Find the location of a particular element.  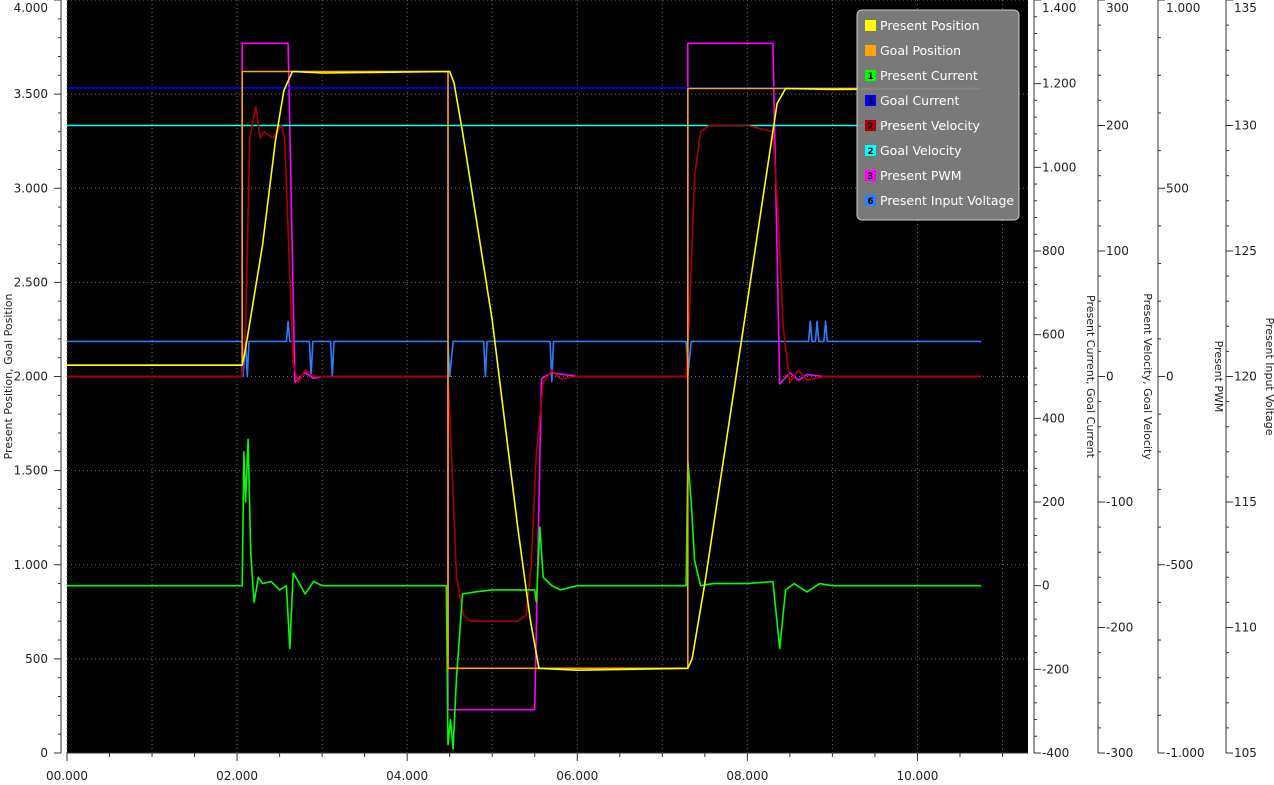

y-tick-label-vel: 0 is located at coordinates (1110, 377).